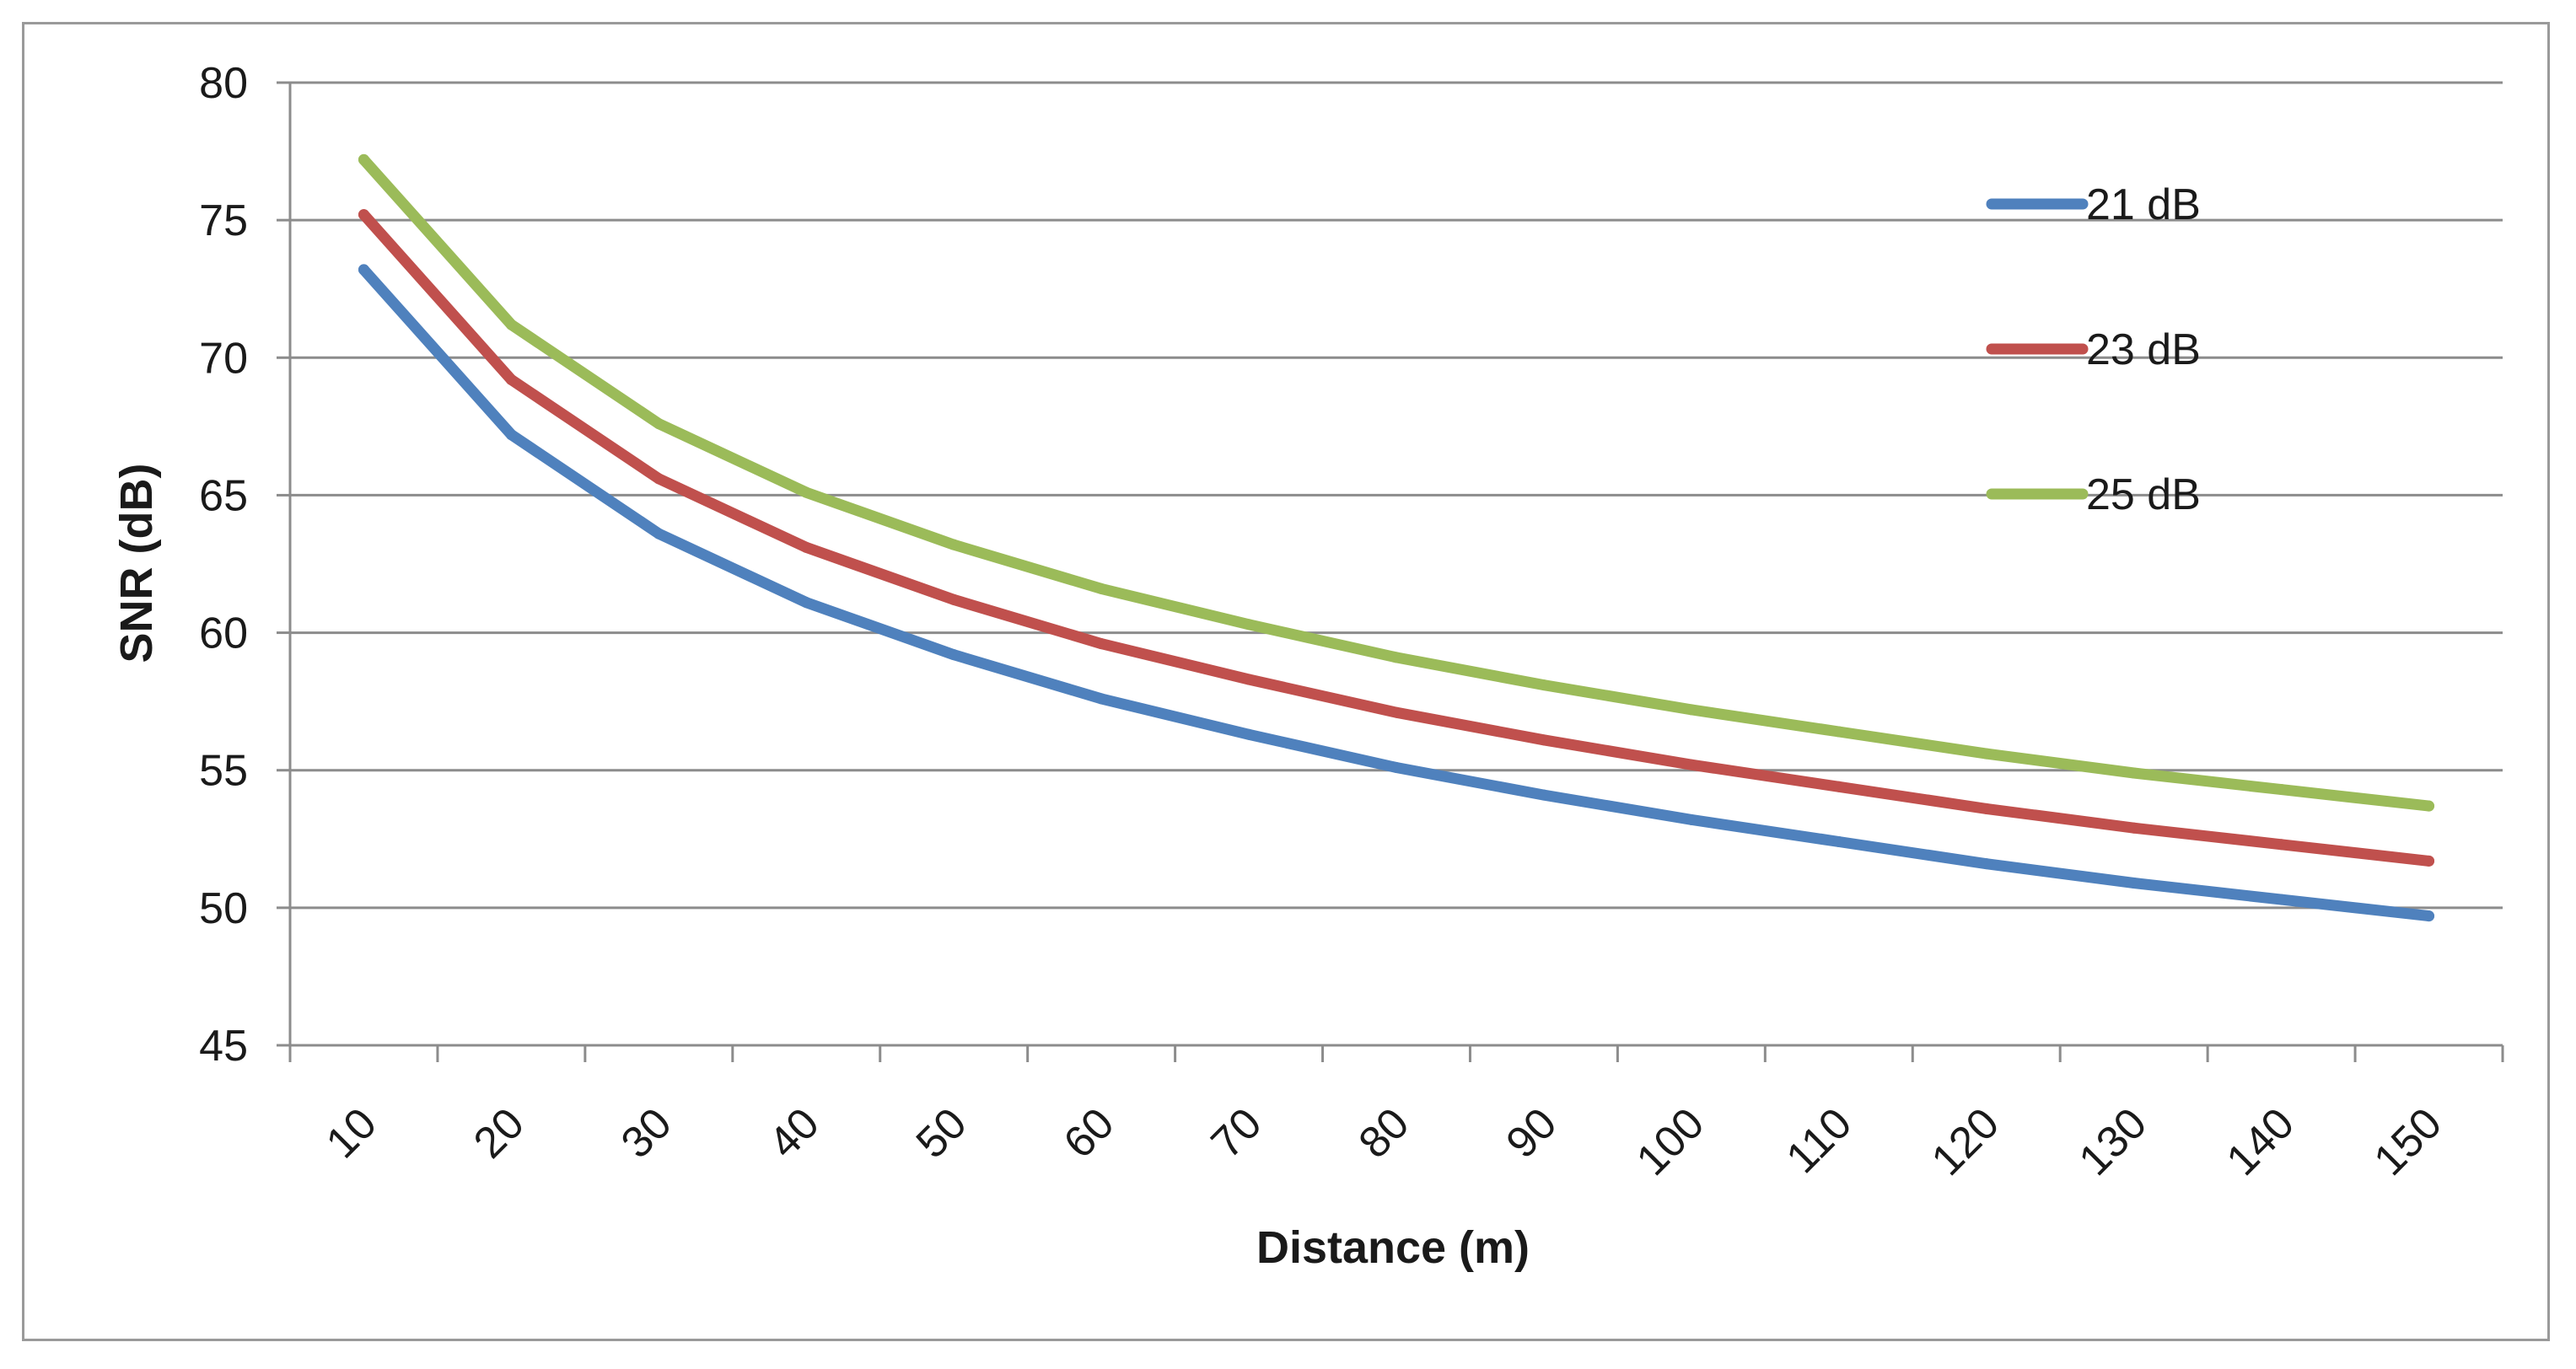 The image size is (2576, 1369). Describe the element at coordinates (223, 1046) in the screenshot. I see `y-tick-label: 45` at that location.